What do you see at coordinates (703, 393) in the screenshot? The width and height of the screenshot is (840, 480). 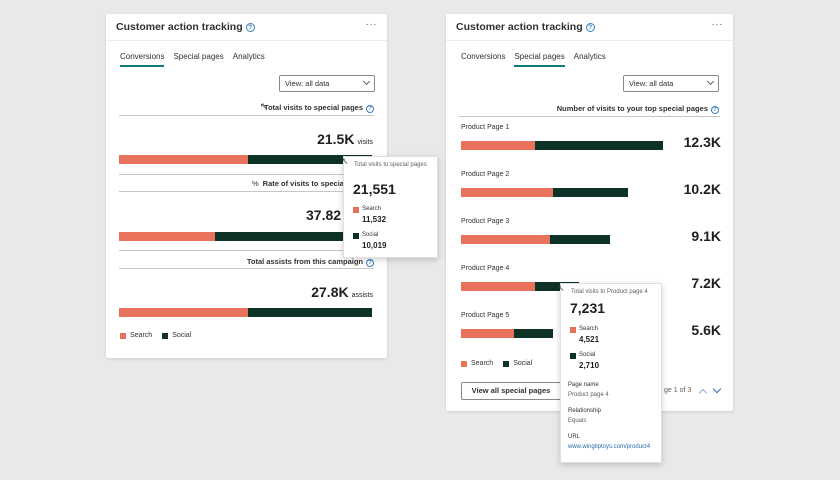 I see `chevron-up-icon` at bounding box center [703, 393].